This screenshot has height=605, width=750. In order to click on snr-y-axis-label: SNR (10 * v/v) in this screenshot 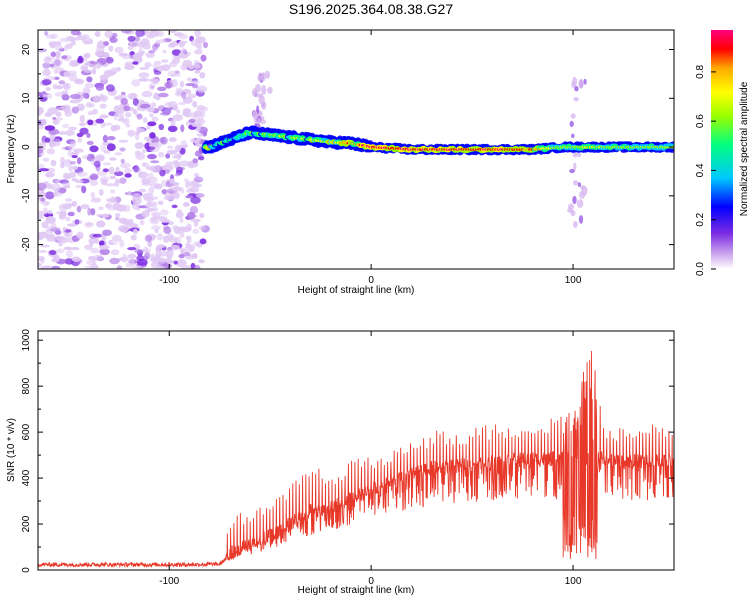, I will do `click(11, 450)`.